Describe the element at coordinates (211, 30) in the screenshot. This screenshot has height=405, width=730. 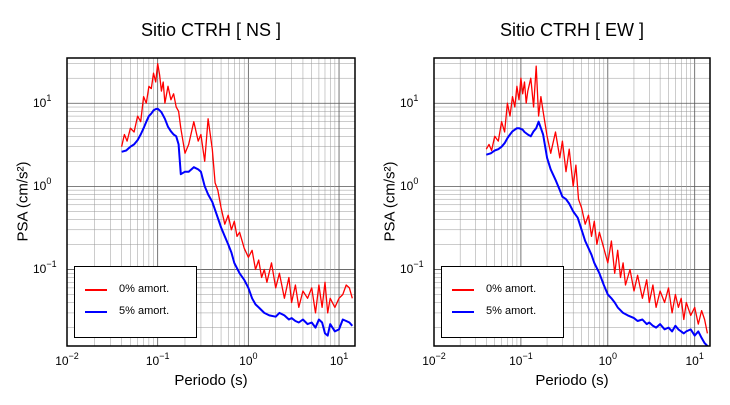
I see `chart-title: Sitio CTRH [ NS ]` at that location.